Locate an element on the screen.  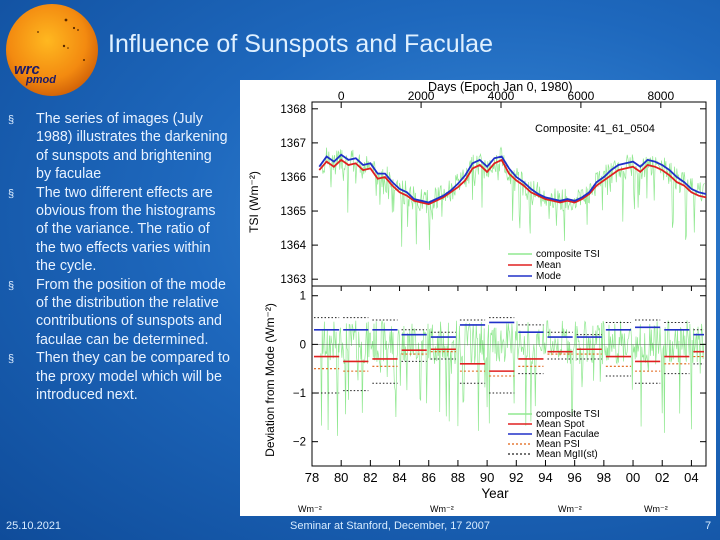
top-x-tick-label: 0 is located at coordinates (341, 96).